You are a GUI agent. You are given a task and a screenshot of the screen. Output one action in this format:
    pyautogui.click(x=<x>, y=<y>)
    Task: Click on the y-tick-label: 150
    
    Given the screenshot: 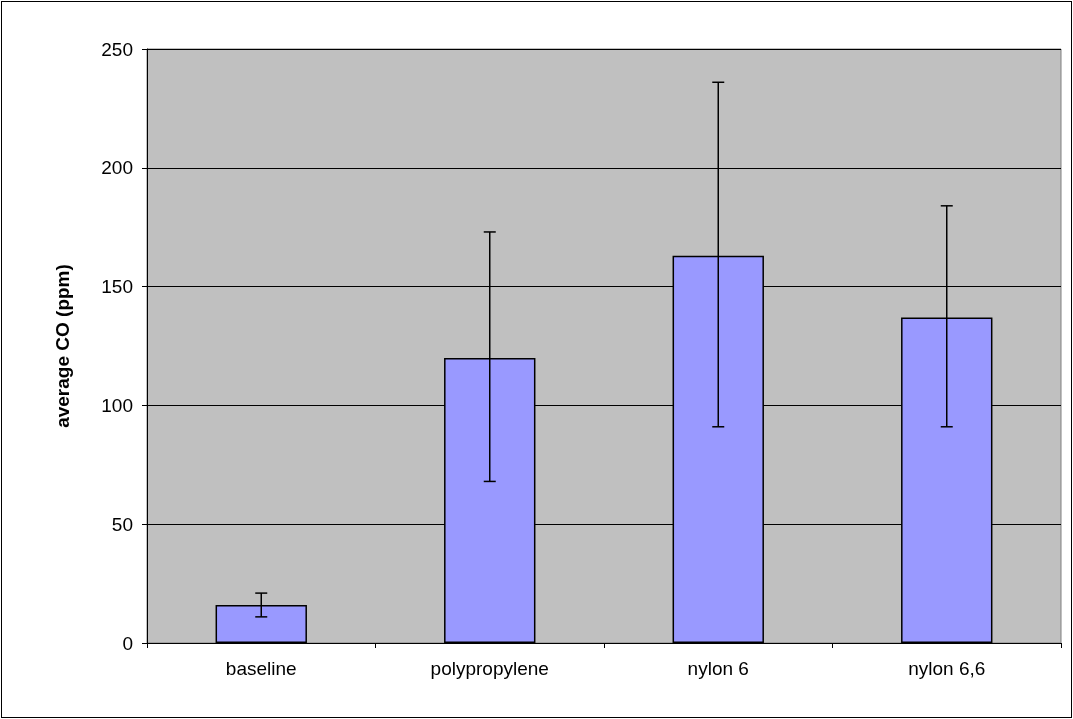 What is the action you would take?
    pyautogui.click(x=117, y=287)
    